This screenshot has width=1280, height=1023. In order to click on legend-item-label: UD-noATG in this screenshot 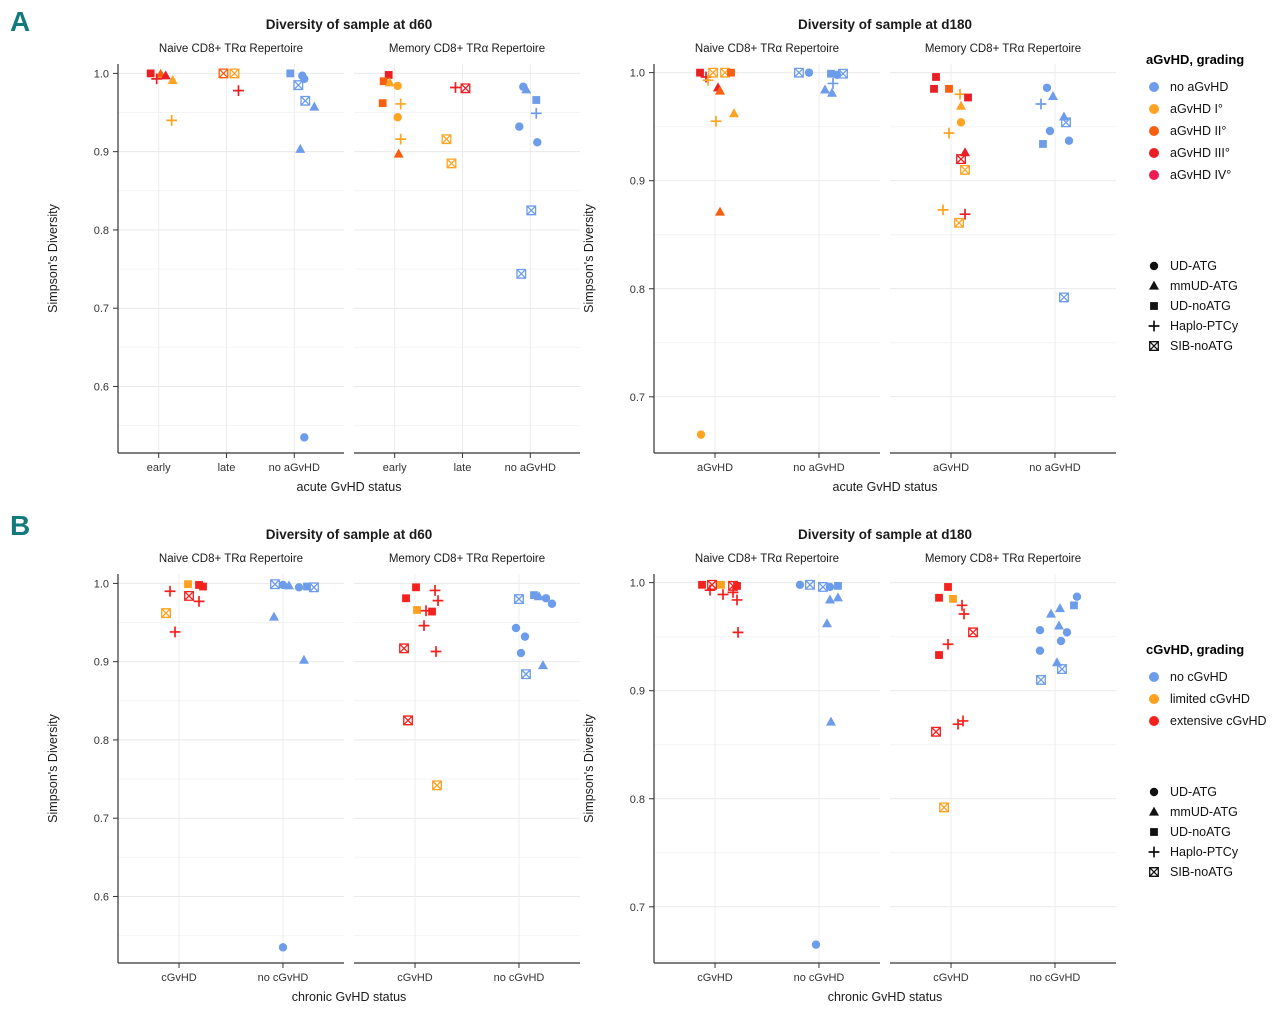, I will do `click(1200, 306)`.